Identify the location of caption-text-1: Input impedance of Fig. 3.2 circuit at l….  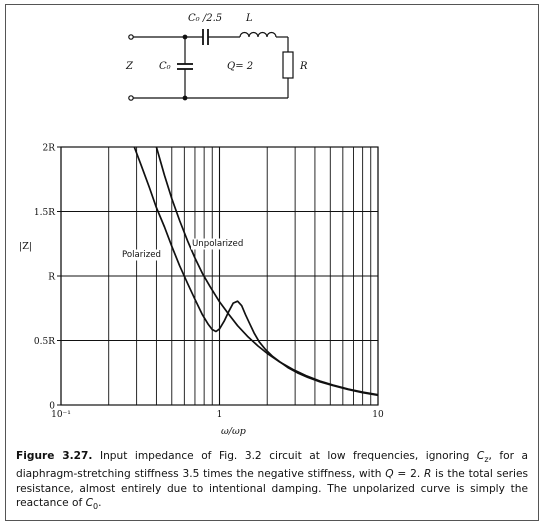
(284, 456).